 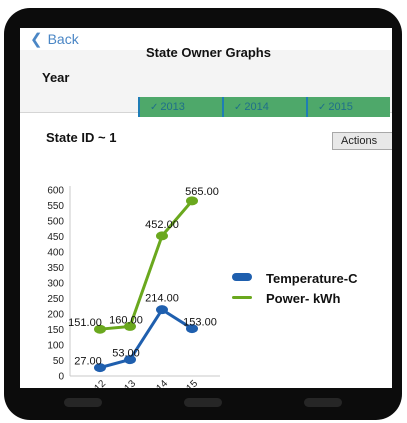 I want to click on y-tick-label: 550, so click(x=55, y=206).